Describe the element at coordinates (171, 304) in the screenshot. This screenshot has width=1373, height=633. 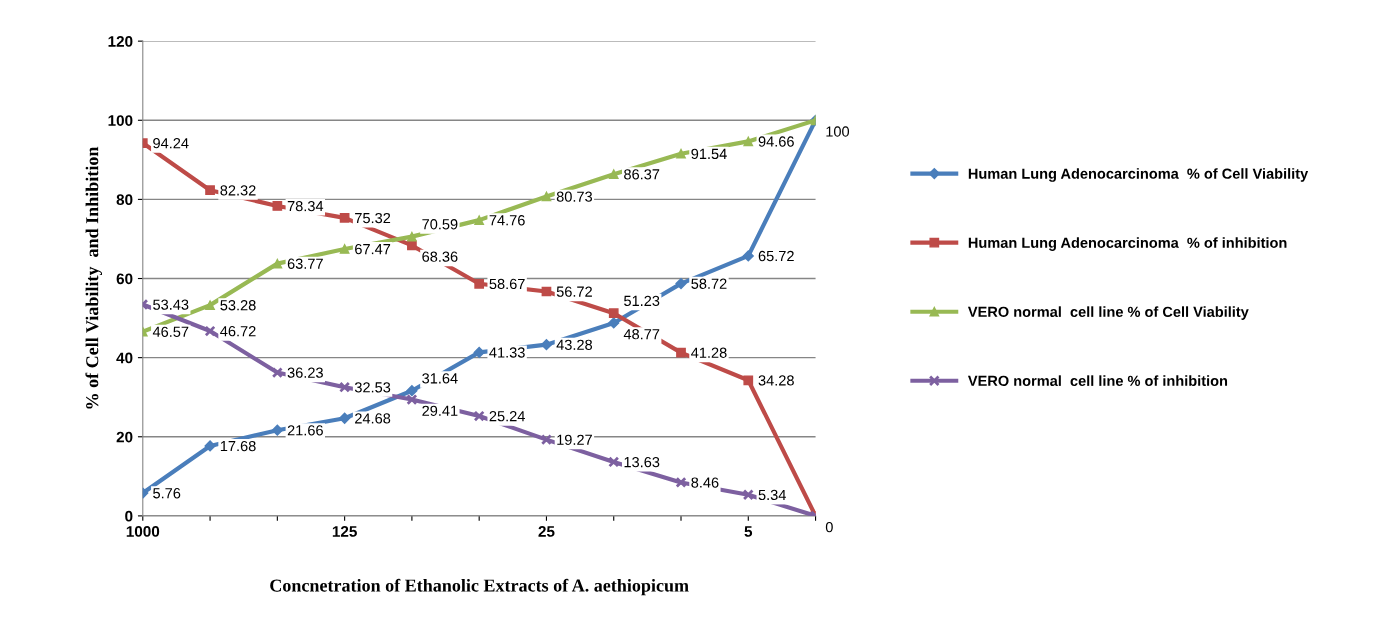
I see `data-label: 53.43` at that location.